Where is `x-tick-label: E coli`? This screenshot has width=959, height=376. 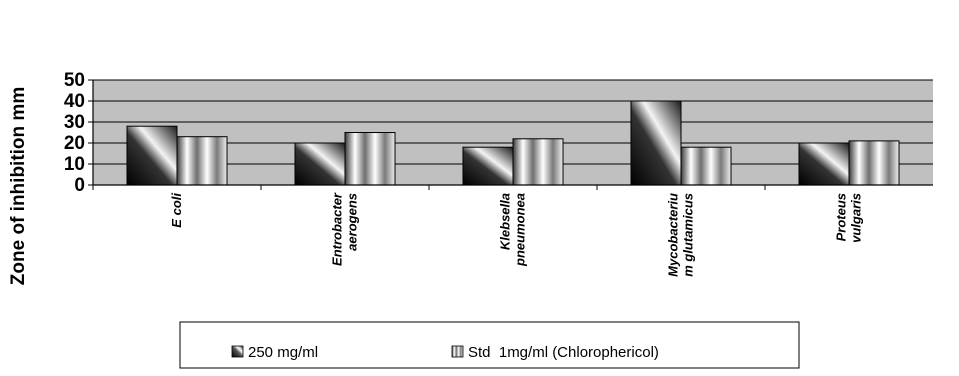 x-tick-label: E coli is located at coordinates (176, 210).